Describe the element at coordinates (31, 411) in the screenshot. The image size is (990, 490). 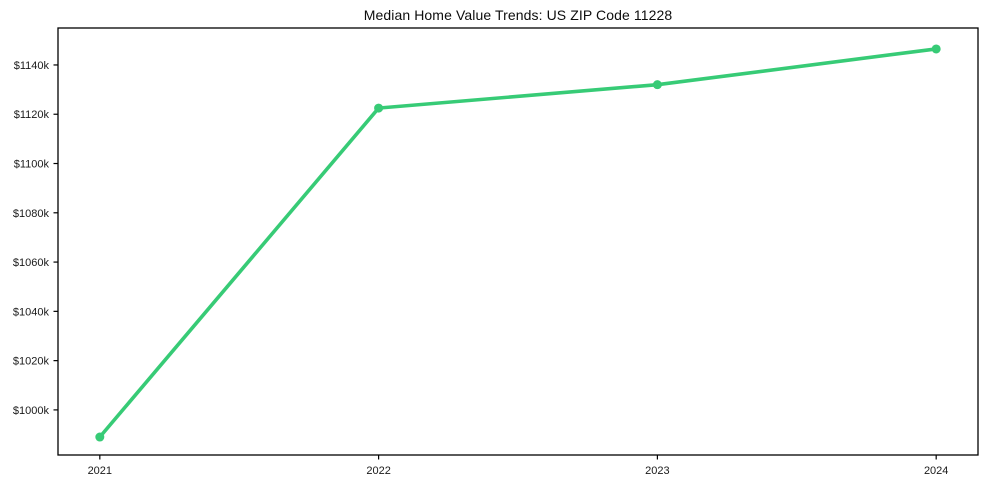
I see `y-tick-label: $1000k` at that location.